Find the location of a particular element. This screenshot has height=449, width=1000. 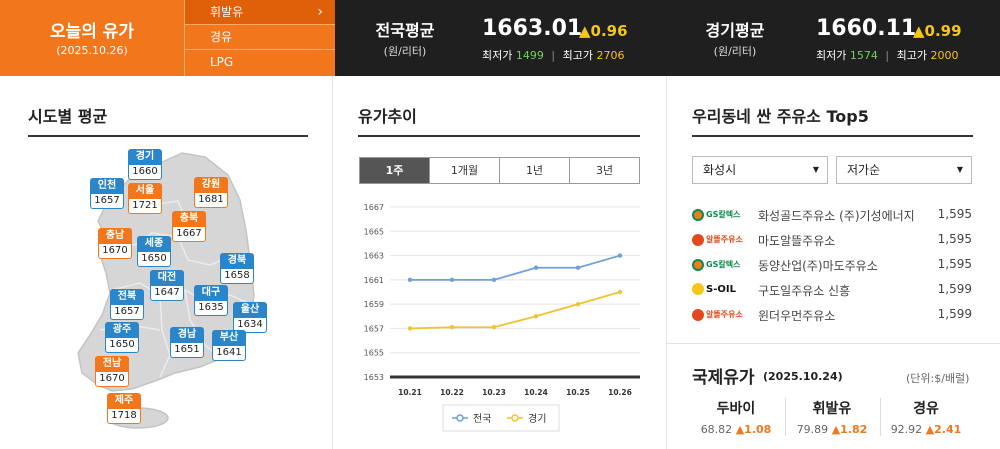

station-price: 1,595 is located at coordinates (954, 264).